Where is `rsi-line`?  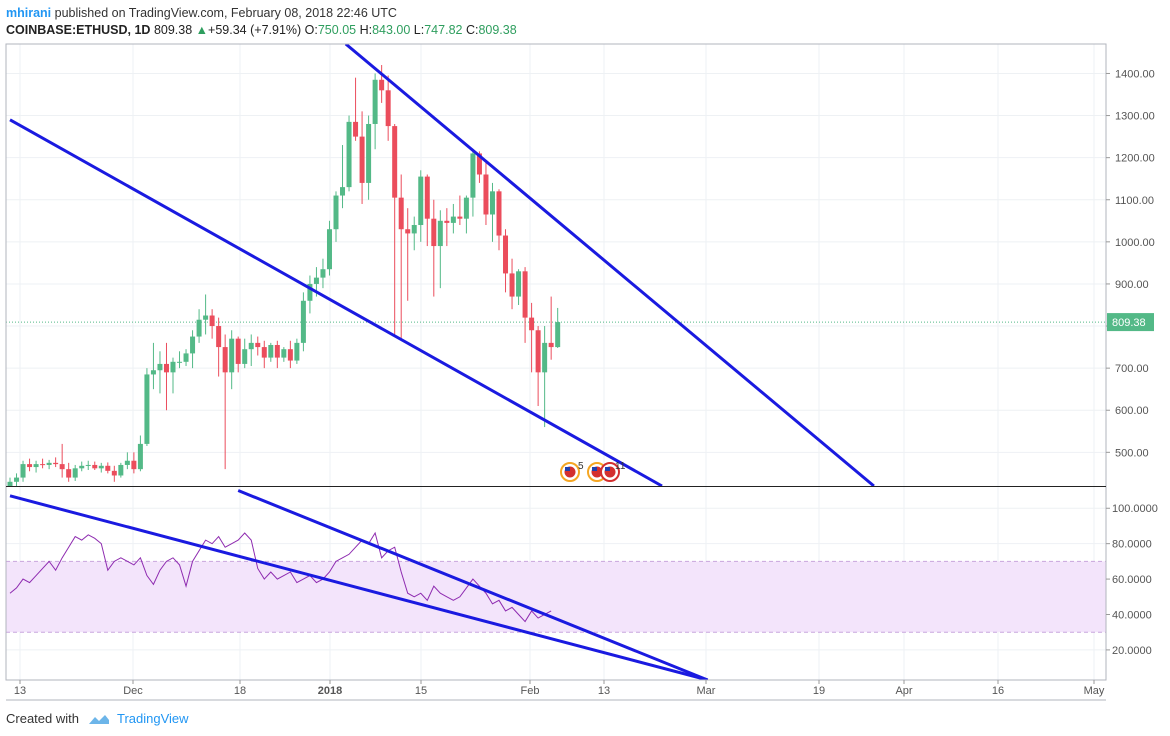 rsi-line is located at coordinates (280, 577).